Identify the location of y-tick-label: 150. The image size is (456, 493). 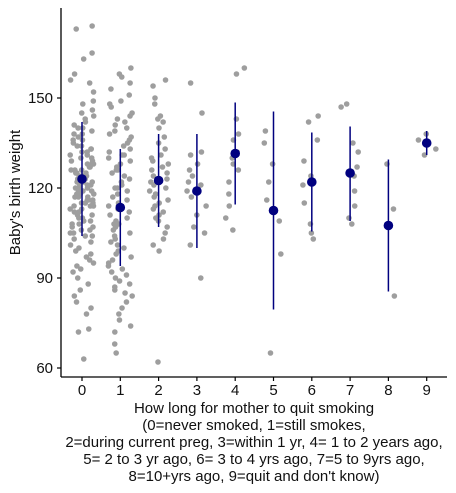
(40, 98).